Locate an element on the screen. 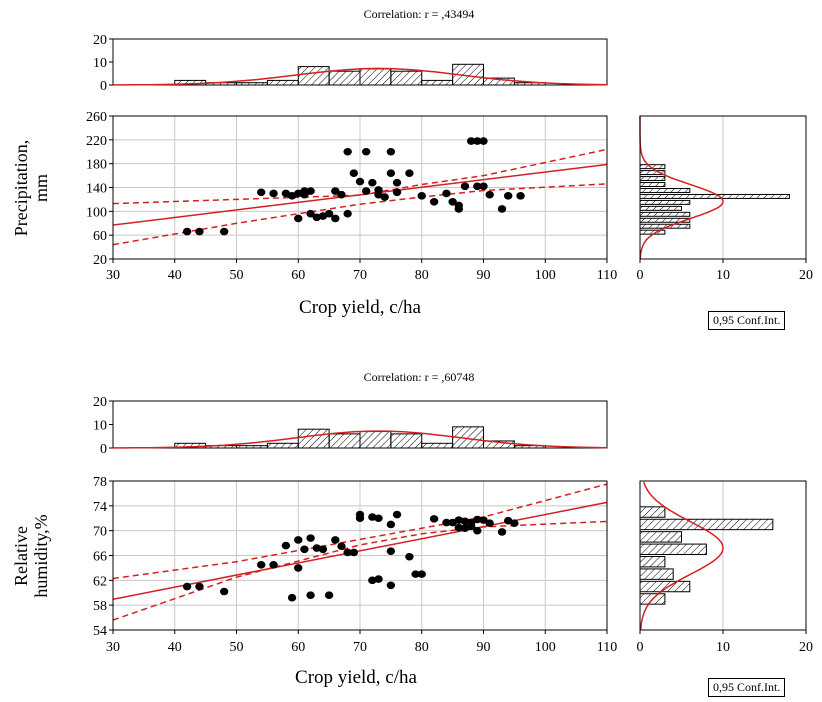 The height and width of the screenshot is (702, 822). chart-2-x-tick-label: 50 is located at coordinates (237, 647).